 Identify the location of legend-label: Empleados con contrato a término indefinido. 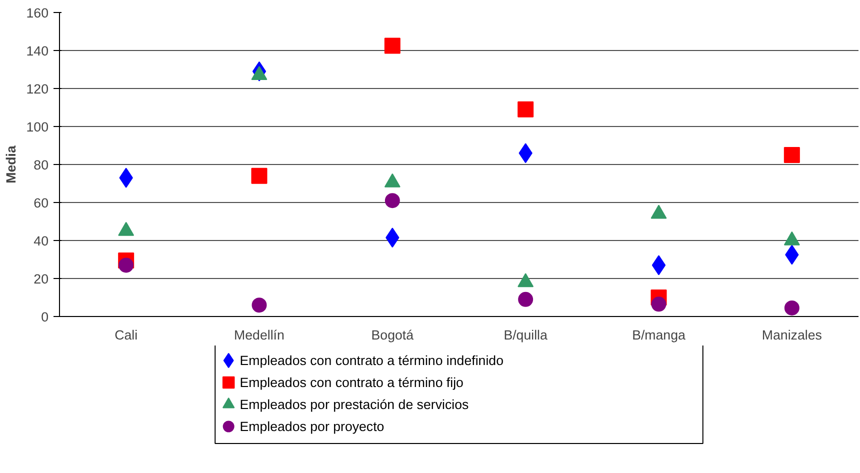
(372, 360).